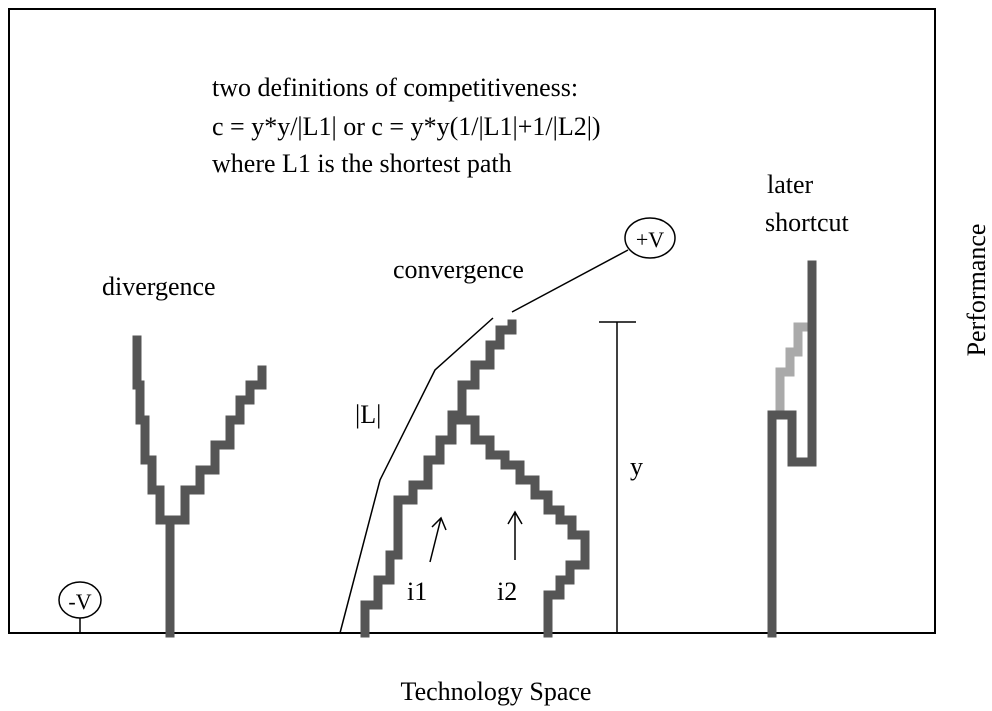 The height and width of the screenshot is (711, 992). Describe the element at coordinates (792, 367) in the screenshot. I see `shortcut-path` at that location.